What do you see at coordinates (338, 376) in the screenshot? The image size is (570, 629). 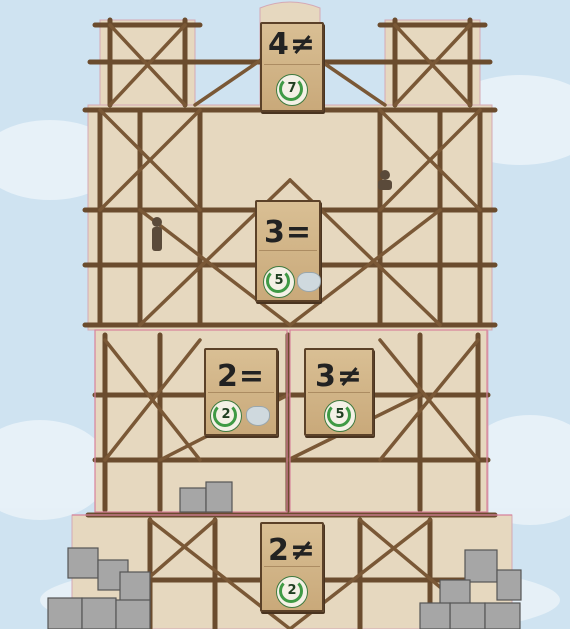 I see `floor-label: 3≠` at bounding box center [338, 376].